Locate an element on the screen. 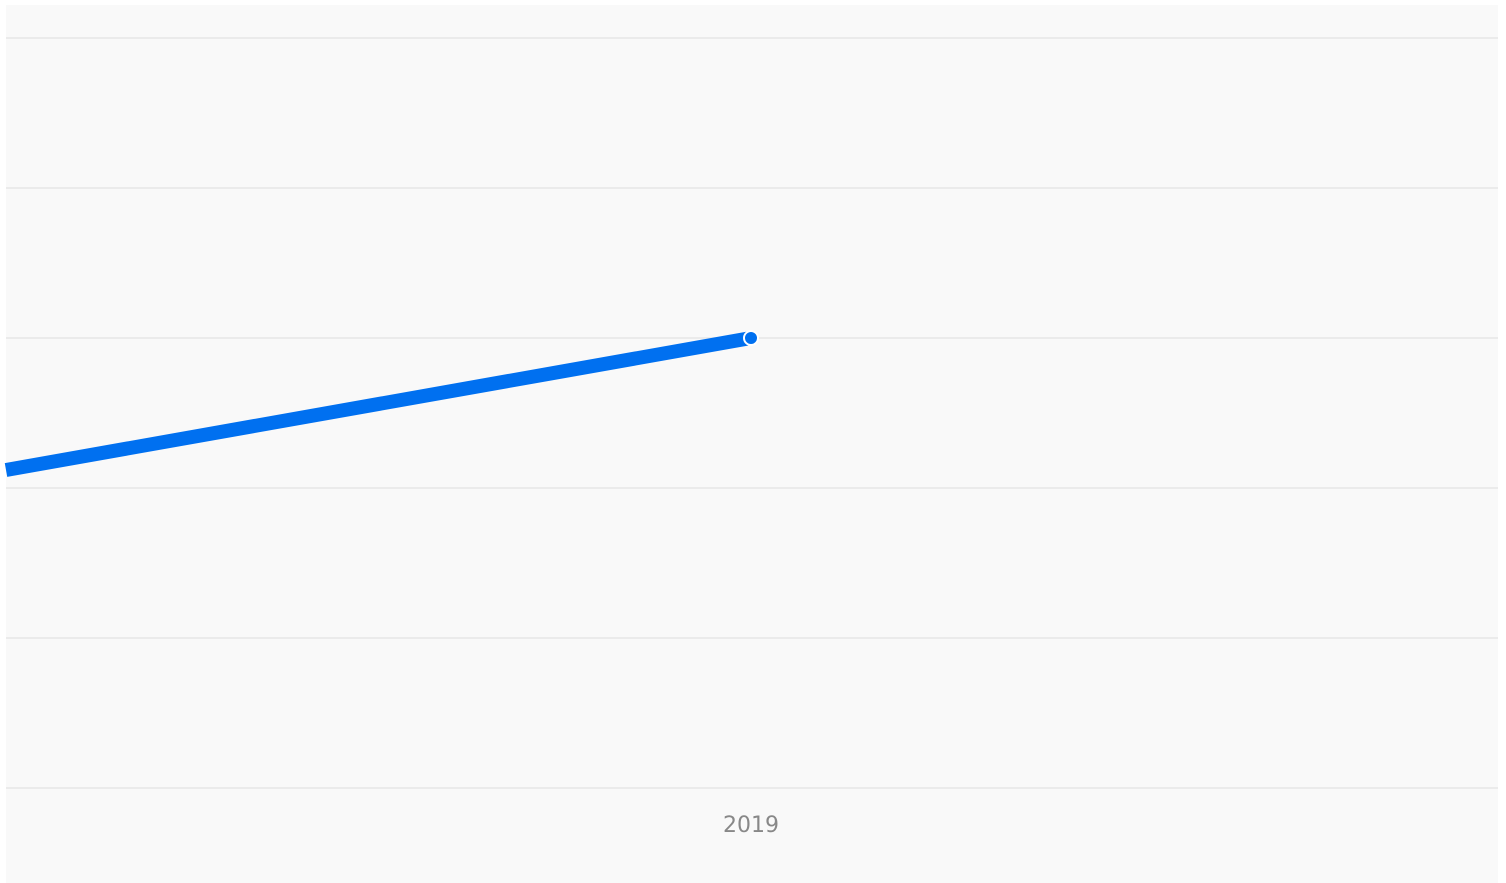 Image resolution: width=1506 pixels, height=883 pixels. x-axis: 2019 is located at coordinates (751, 825).